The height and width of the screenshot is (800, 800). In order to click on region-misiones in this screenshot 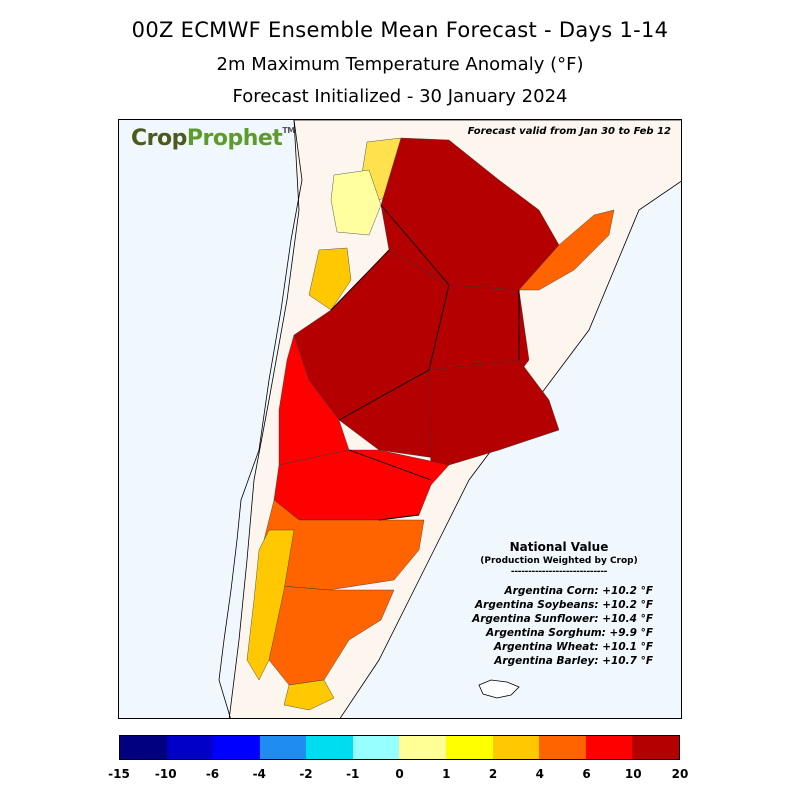, I will do `click(566, 250)`.